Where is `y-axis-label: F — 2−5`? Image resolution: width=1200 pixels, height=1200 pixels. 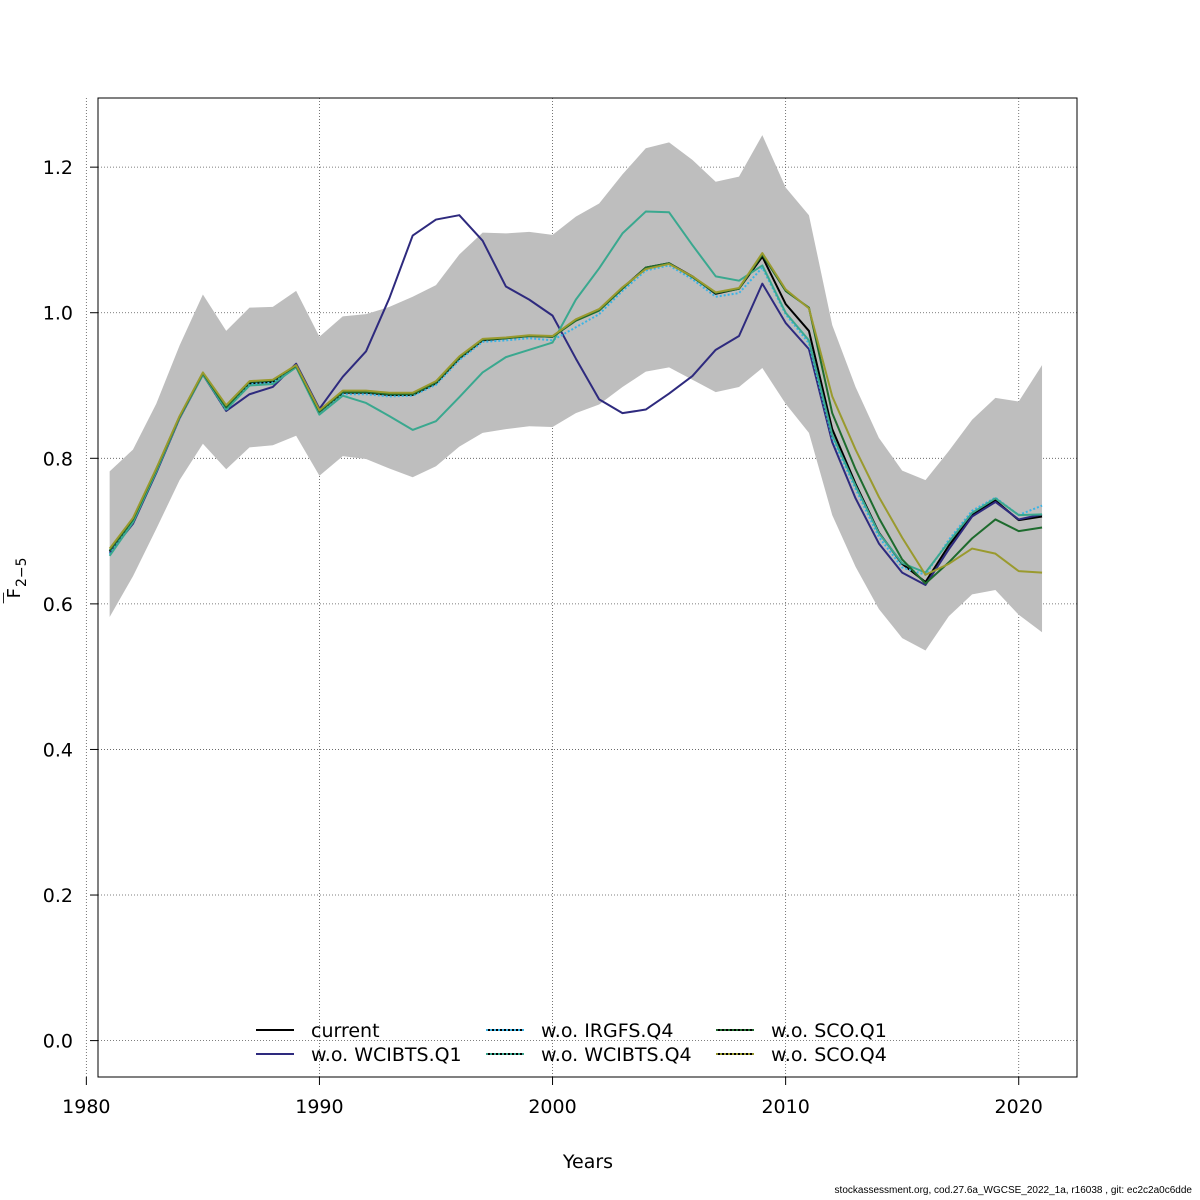
y-axis-label: F — 2−5 is located at coordinates (15, 580).